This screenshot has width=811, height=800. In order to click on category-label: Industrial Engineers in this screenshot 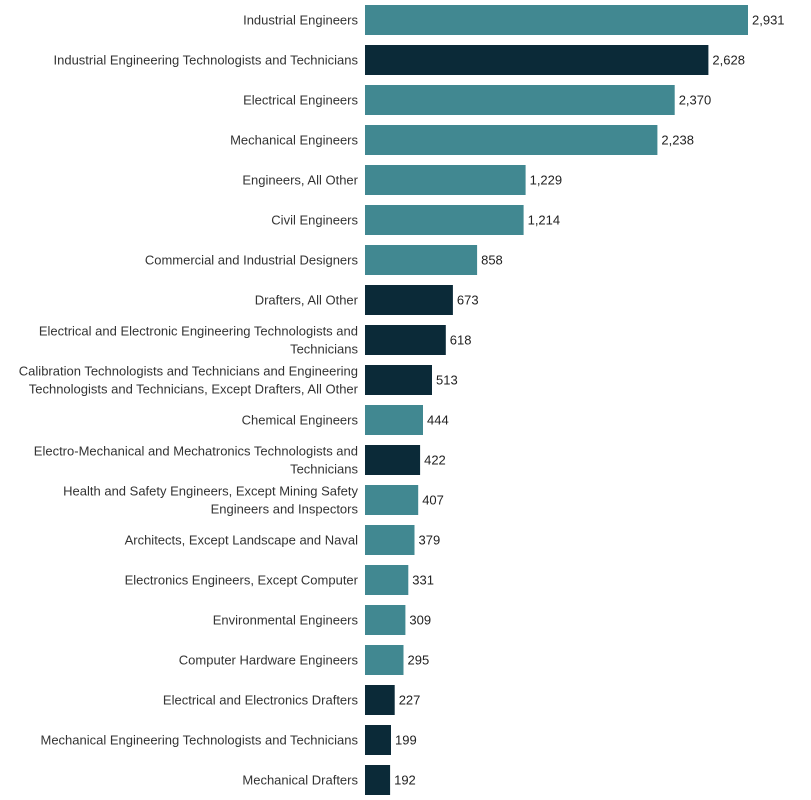, I will do `click(300, 20)`.